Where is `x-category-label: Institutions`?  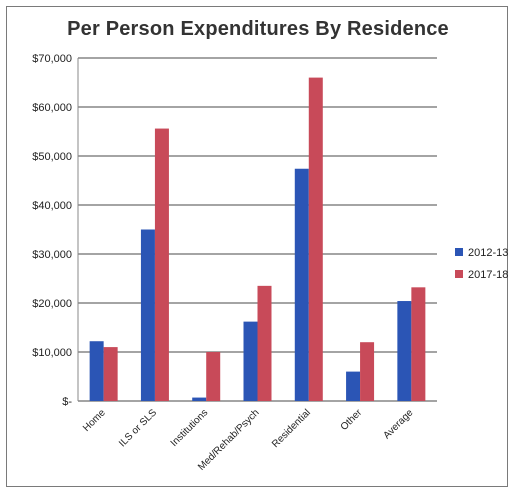
x-category-label: Institutions is located at coordinates (190, 428).